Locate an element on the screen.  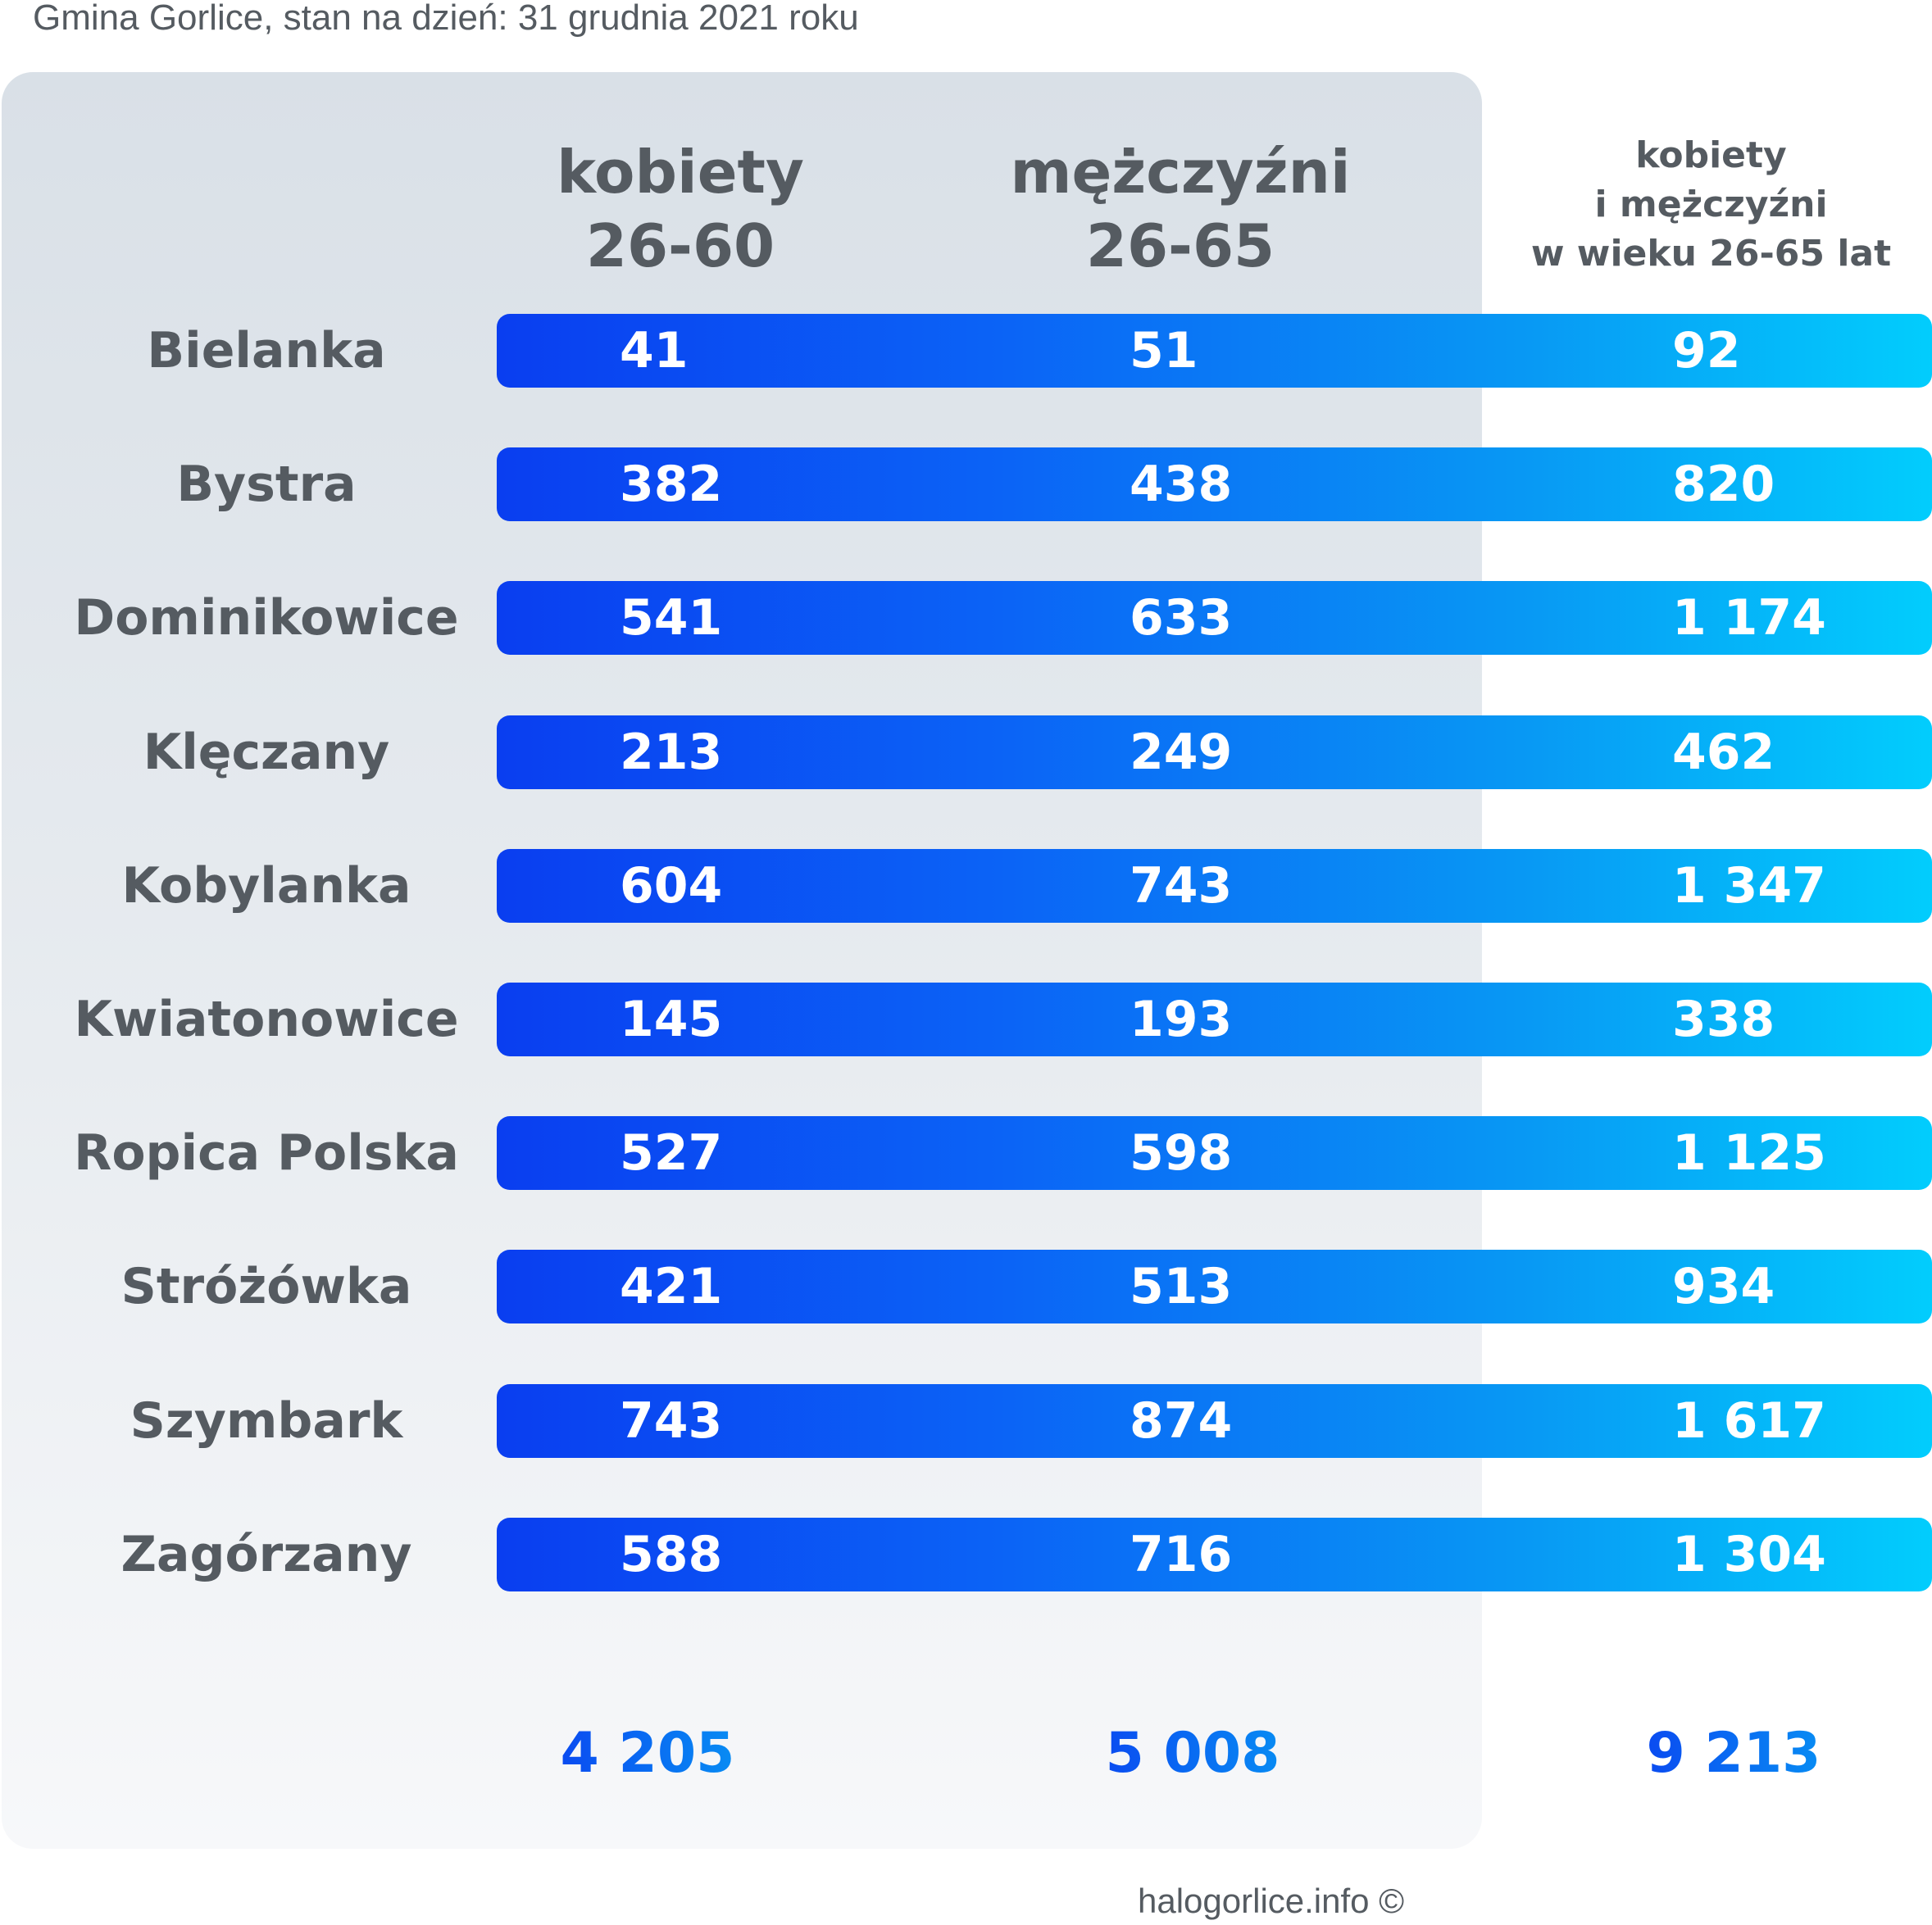
cell-women: 145 is located at coordinates (671, 1019).